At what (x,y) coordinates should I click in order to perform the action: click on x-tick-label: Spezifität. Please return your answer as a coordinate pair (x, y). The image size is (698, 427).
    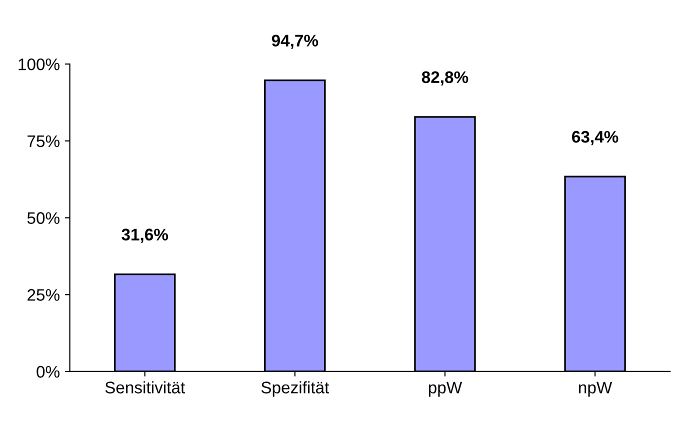
    Looking at the image, I should click on (295, 389).